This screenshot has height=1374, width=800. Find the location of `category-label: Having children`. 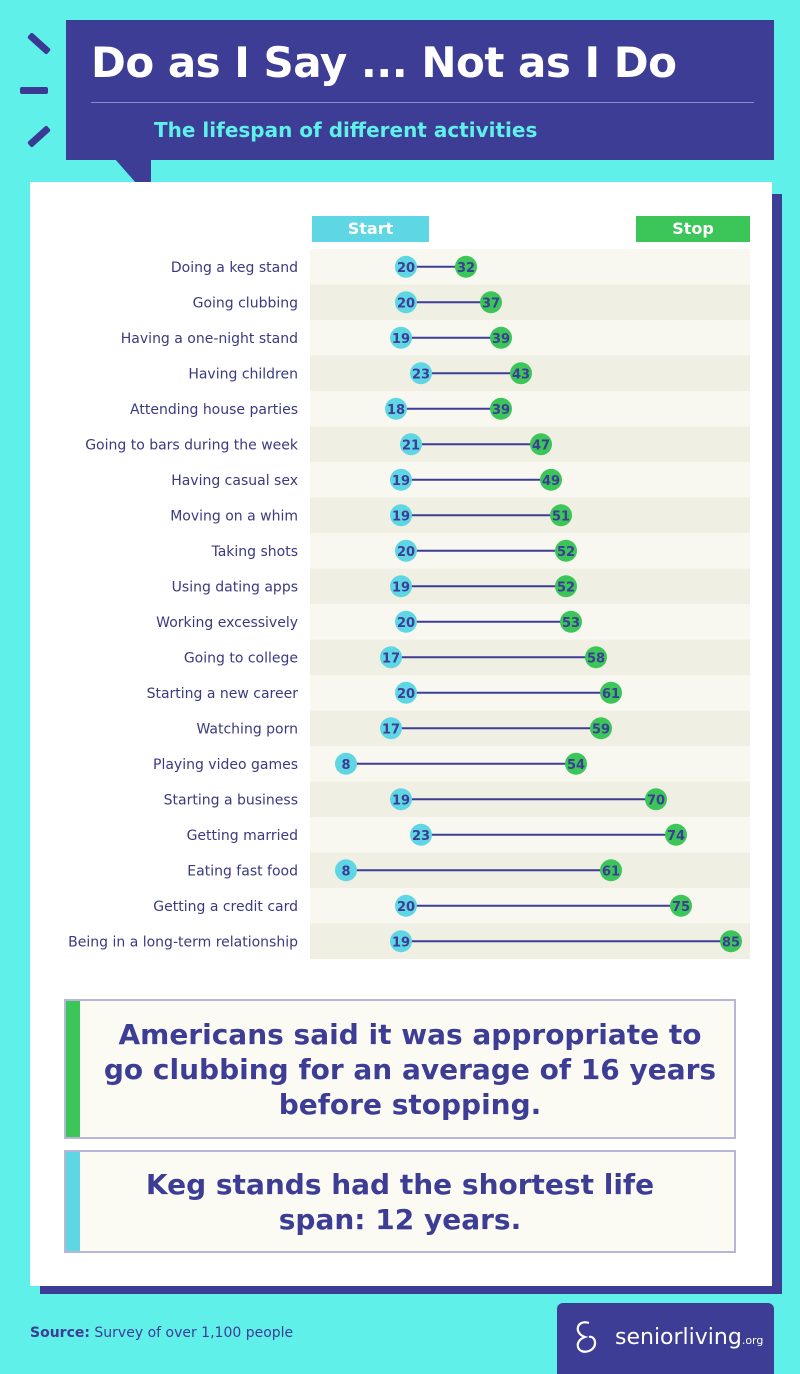

category-label: Having children is located at coordinates (243, 374).